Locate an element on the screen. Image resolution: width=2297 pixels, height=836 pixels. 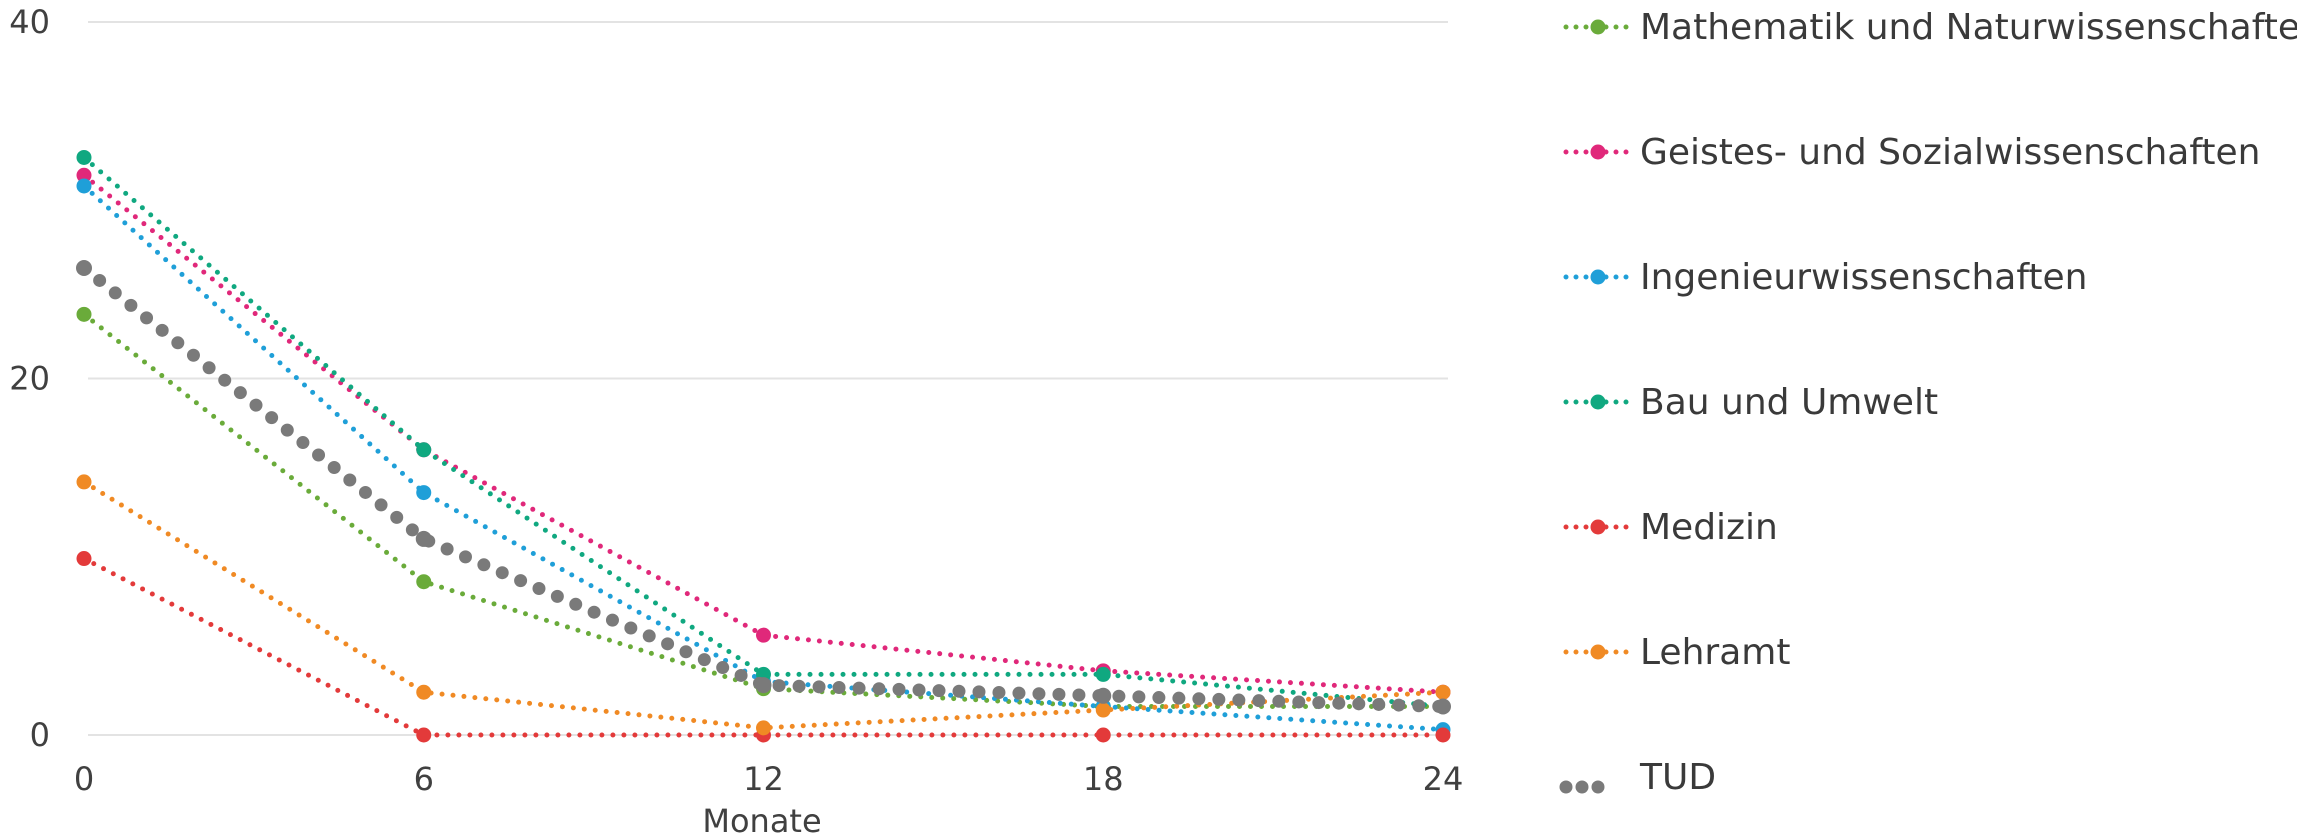
x-tick-label: 24 is located at coordinates (1443, 779).